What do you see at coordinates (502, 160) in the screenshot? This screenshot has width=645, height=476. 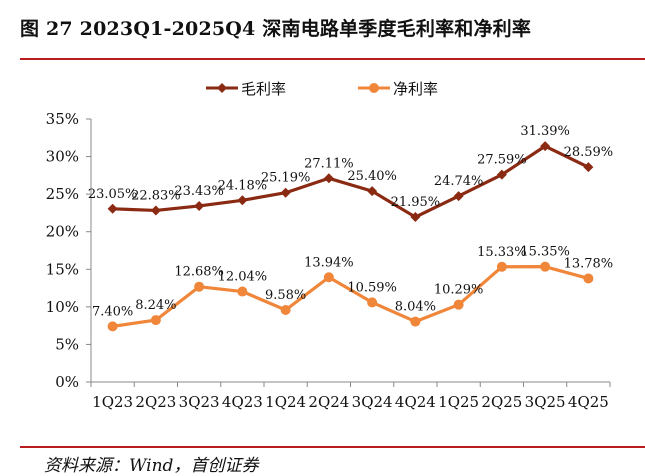 I see `data-label: 27.59%` at bounding box center [502, 160].